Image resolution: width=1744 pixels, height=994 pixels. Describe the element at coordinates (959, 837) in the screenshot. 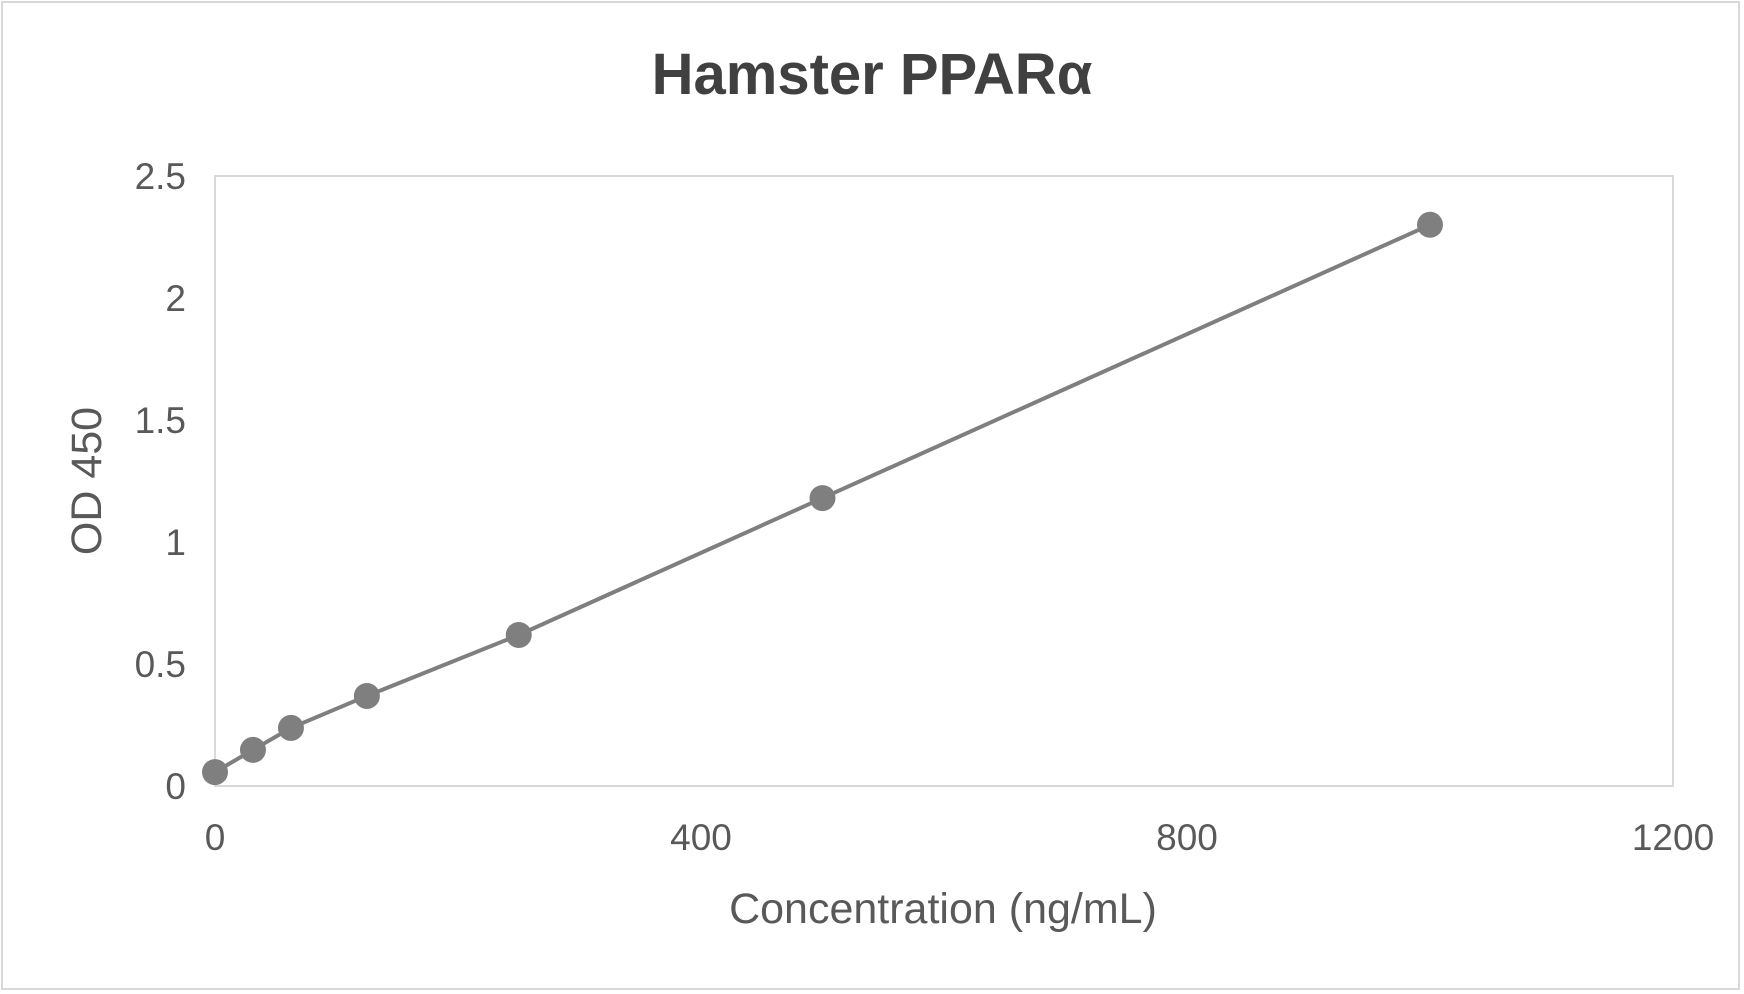

I see `x-axis-tick-labels: 0 400 800 1200` at that location.